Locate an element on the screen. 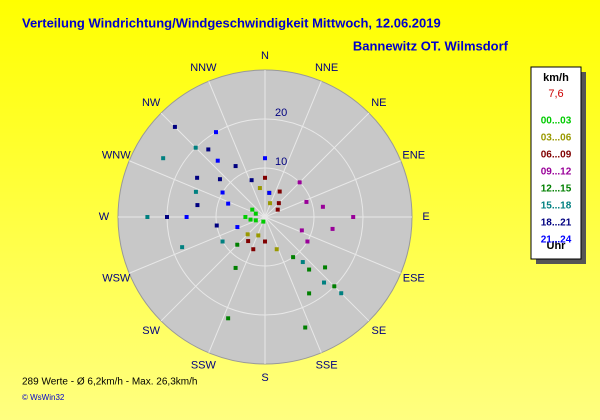 The width and height of the screenshot is (600, 420). r-tick-label: 10 is located at coordinates (281, 162).